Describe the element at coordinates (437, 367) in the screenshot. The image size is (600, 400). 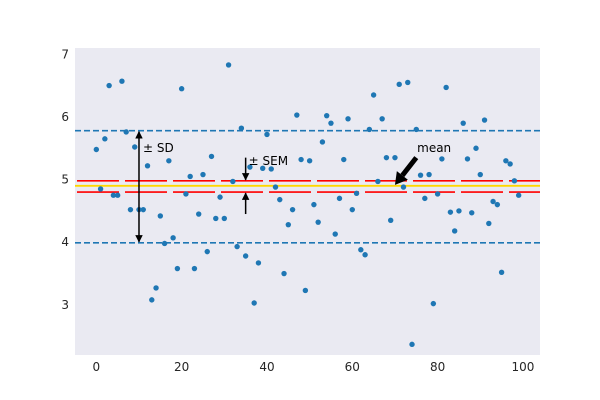
I see `x-tick-label: 80` at that location.